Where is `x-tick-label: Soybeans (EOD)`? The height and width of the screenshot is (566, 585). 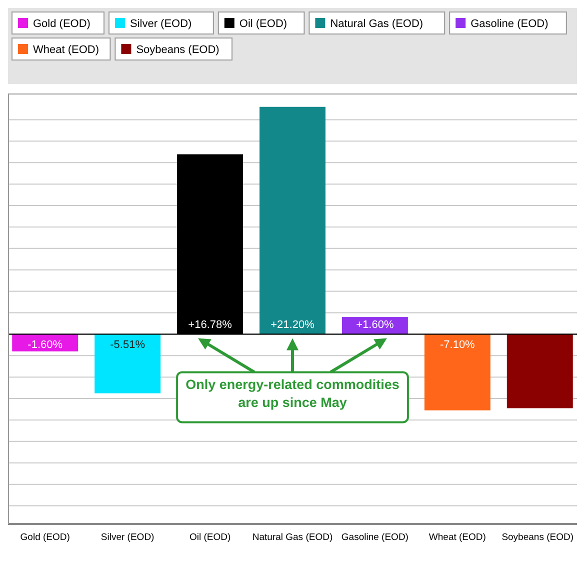
x-tick-label: Soybeans (EOD) is located at coordinates (538, 537).